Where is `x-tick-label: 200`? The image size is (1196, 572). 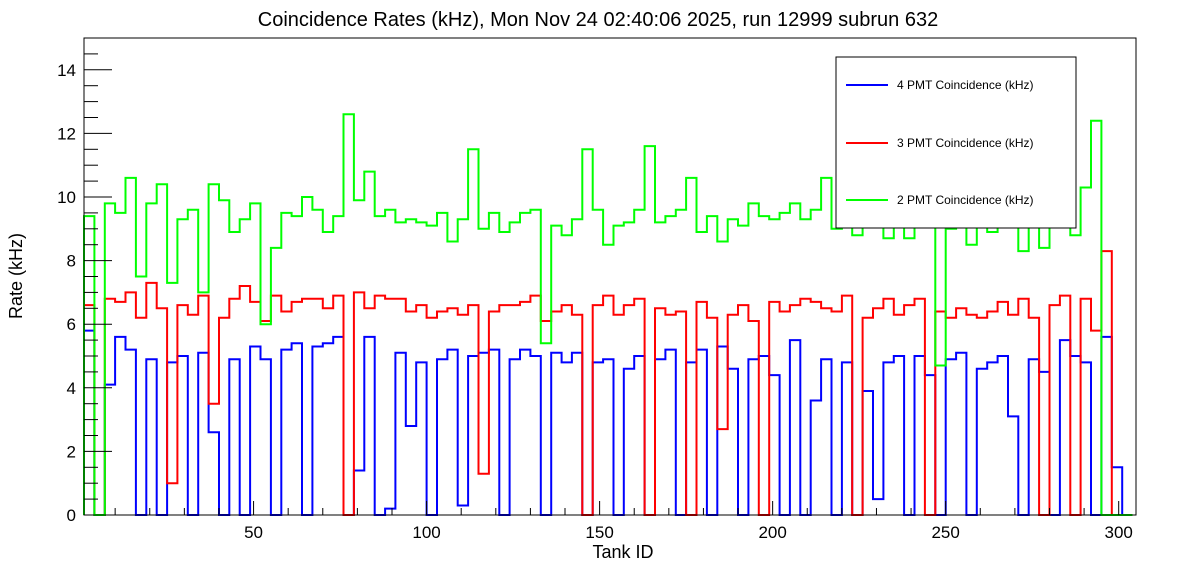 x-tick-label: 200 is located at coordinates (772, 532).